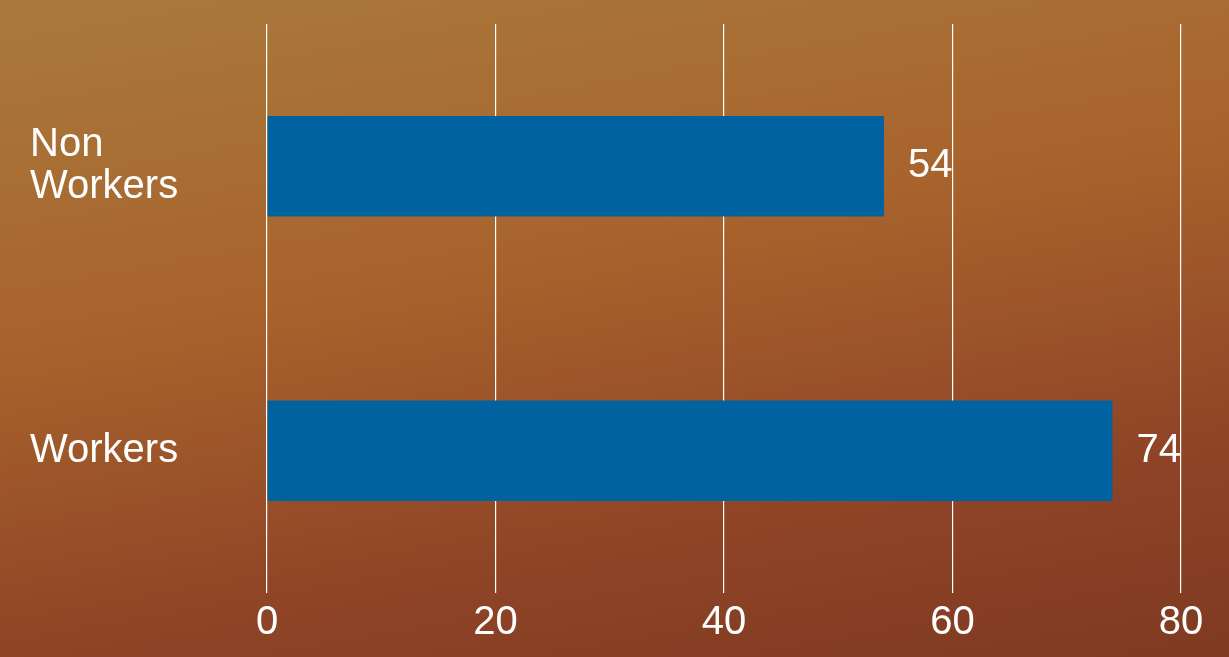 Image resolution: width=1229 pixels, height=657 pixels. What do you see at coordinates (104, 447) in the screenshot?
I see `y-tick-label: Workers` at bounding box center [104, 447].